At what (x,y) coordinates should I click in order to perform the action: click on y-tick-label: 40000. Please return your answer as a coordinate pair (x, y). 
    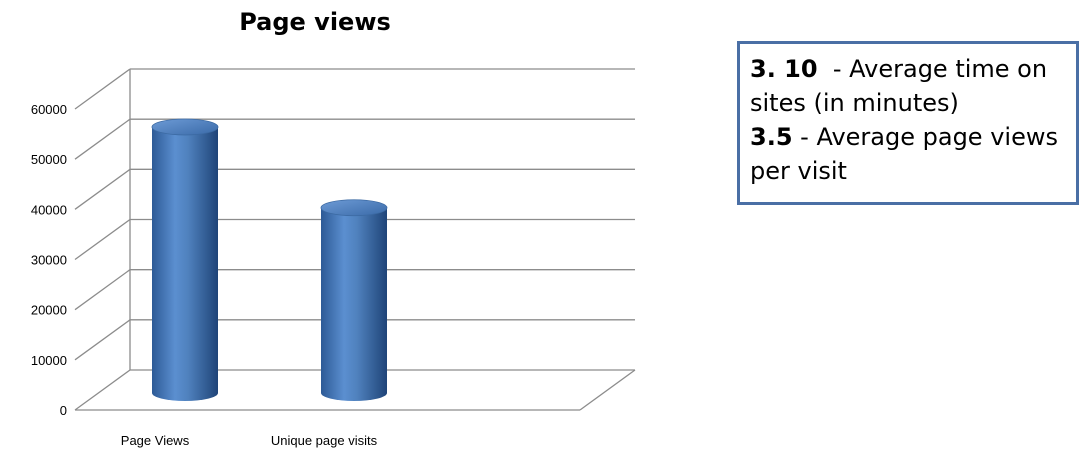
    Looking at the image, I should click on (49, 209).